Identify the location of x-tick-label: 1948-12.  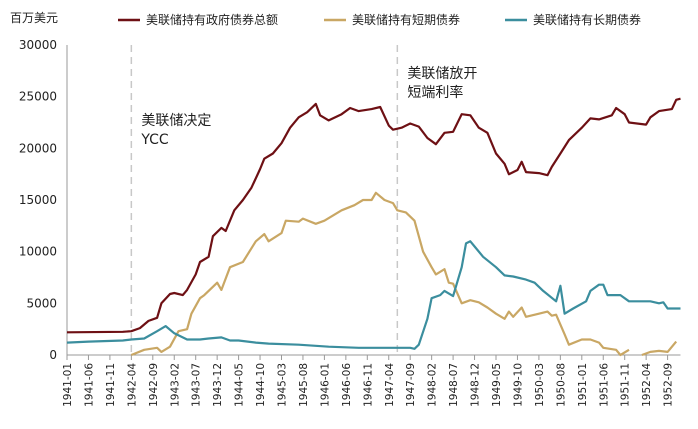
(476, 385).